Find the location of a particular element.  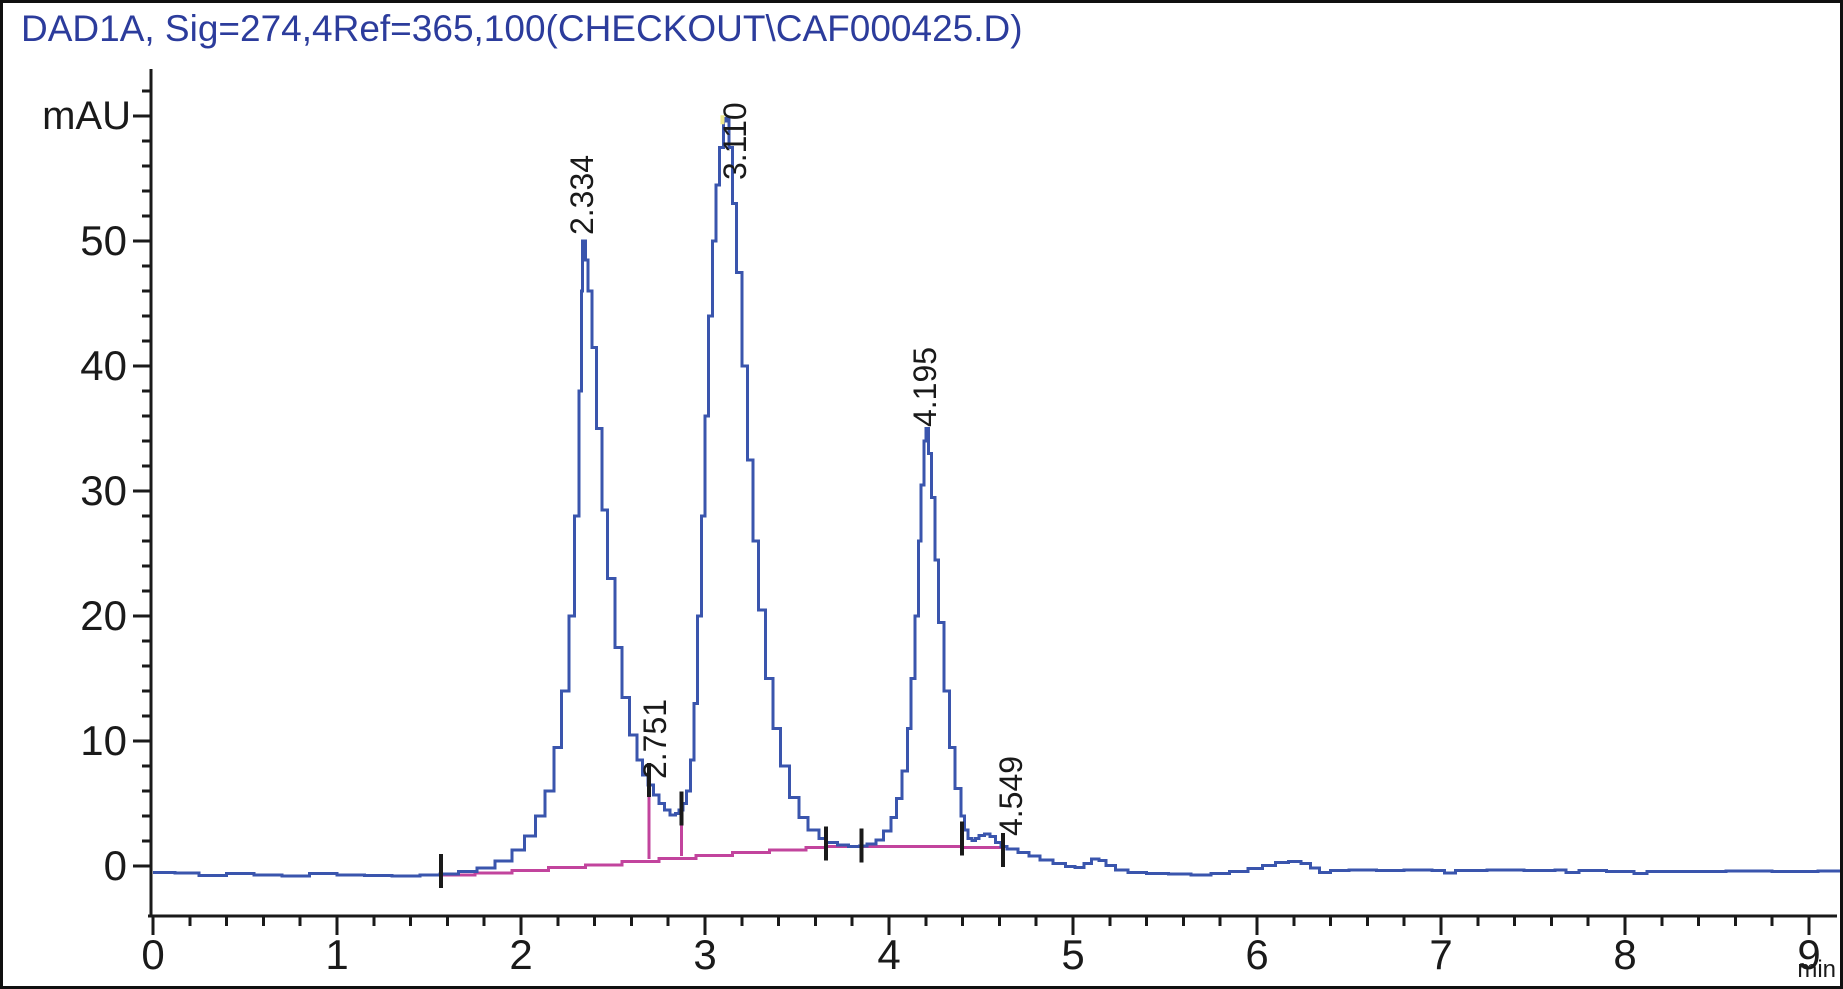

x-tick-label-0: 0 is located at coordinates (152, 954).